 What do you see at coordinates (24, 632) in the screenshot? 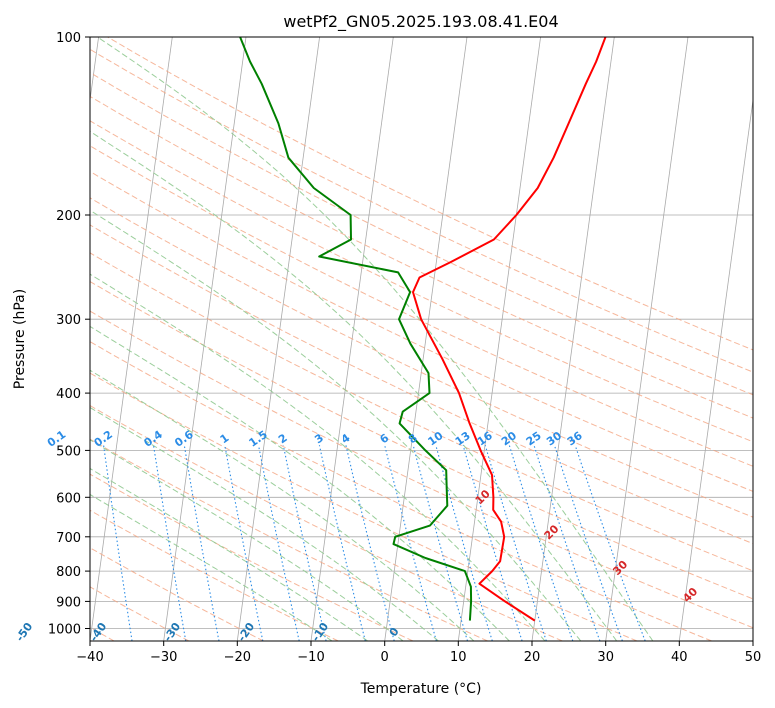
I see `dry-adiabat-label: -50` at bounding box center [24, 632].